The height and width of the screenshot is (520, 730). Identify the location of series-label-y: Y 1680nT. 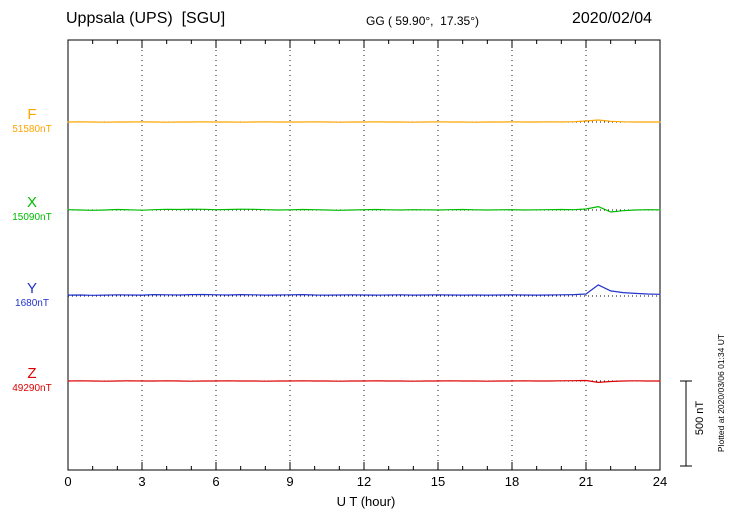
(32, 295).